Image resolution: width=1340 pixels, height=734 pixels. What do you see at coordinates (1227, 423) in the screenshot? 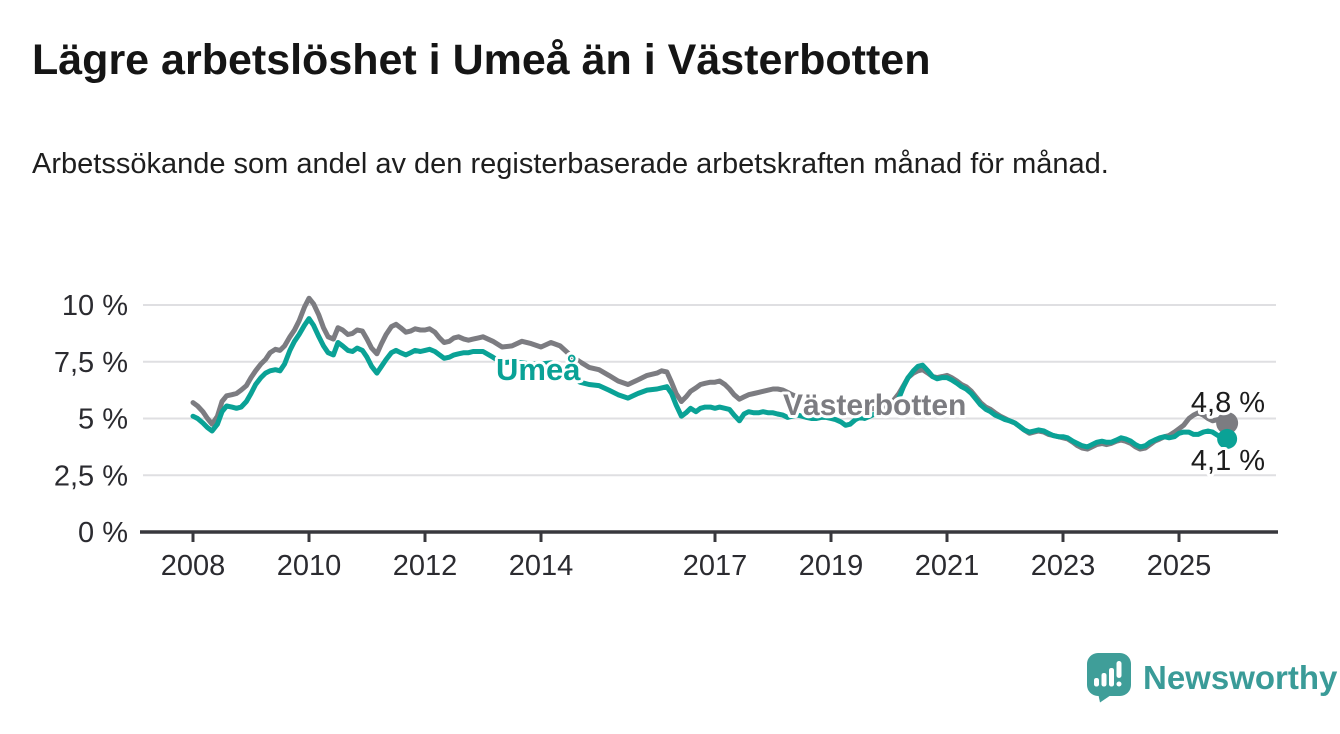
I see `end-dot-vasterbotten` at bounding box center [1227, 423].